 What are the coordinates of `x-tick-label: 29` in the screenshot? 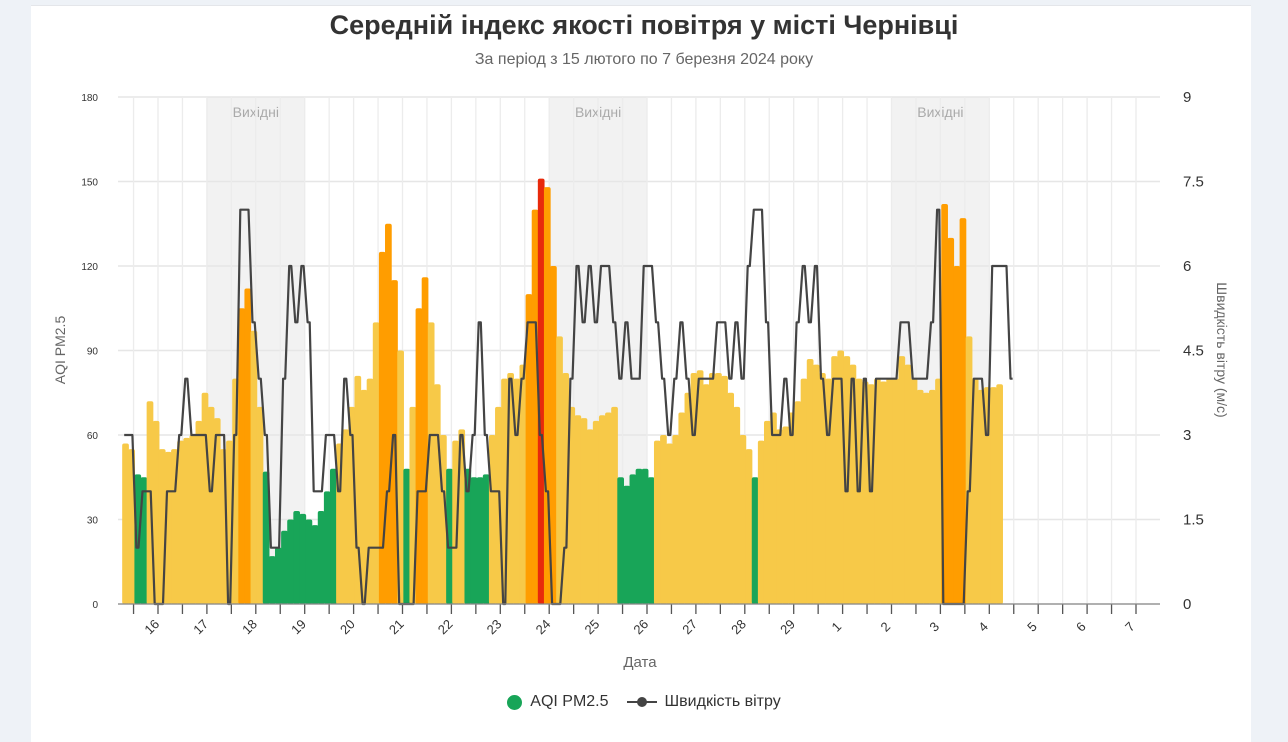 It's located at (787, 626).